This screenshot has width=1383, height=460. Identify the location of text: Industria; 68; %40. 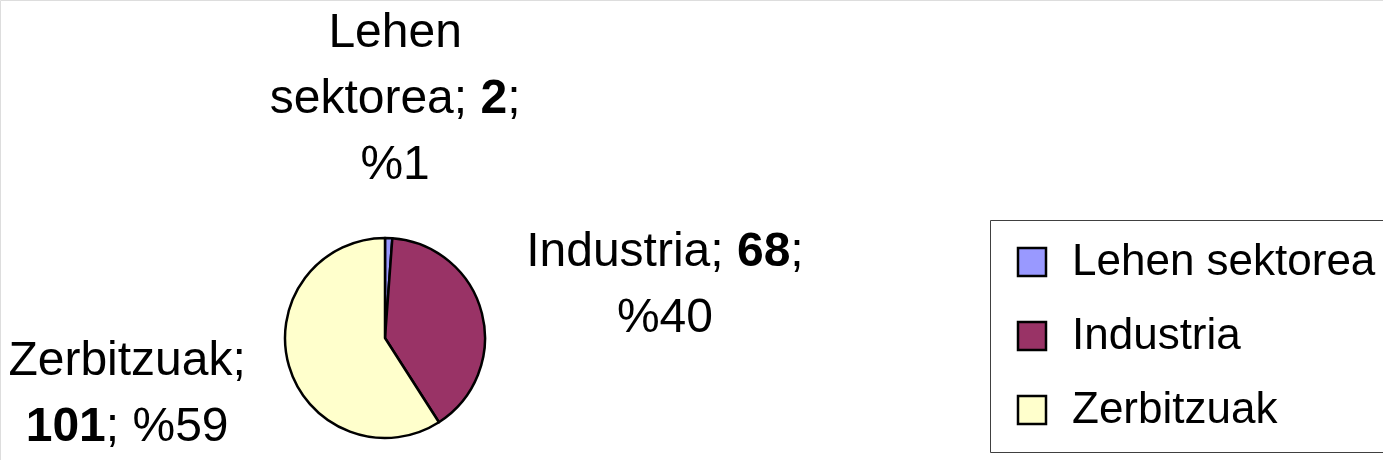
(665, 282).